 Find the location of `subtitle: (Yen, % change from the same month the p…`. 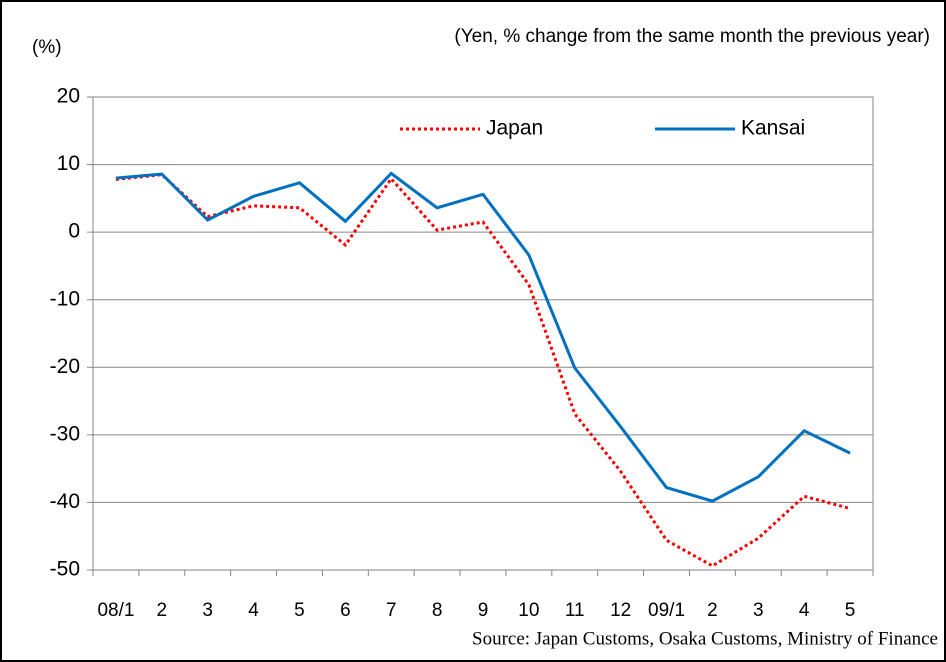

subtitle: (Yen, % change from the same month the p… is located at coordinates (692, 36).